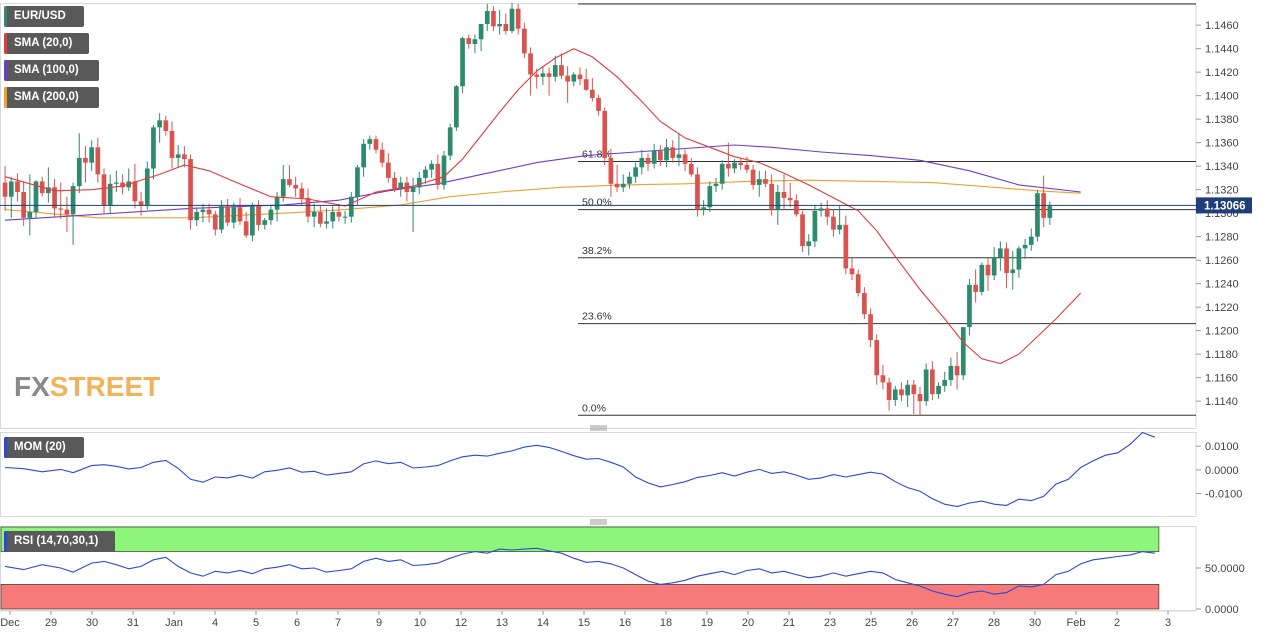 Image resolution: width=1267 pixels, height=635 pixels. I want to click on y-tick-label: 0.0100, so click(1222, 447).